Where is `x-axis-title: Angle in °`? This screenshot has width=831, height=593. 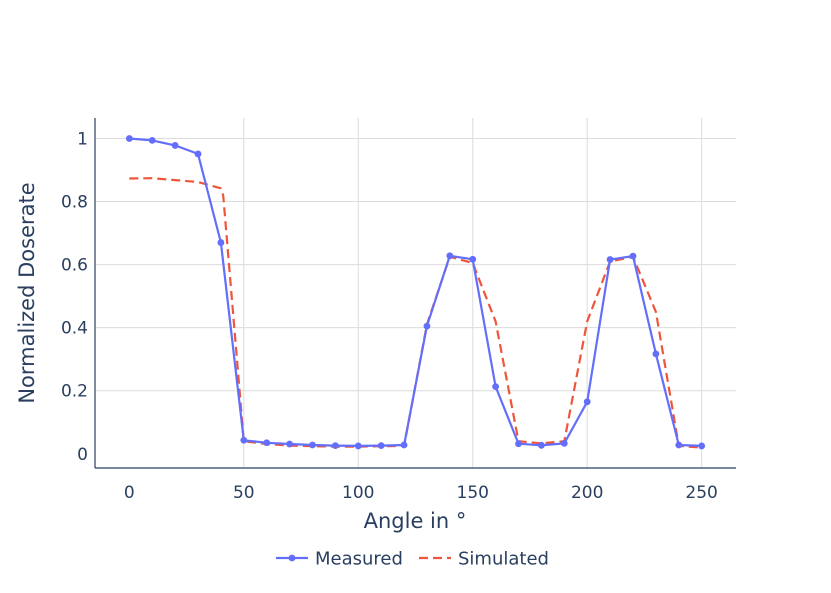
x-axis-title: Angle in ° is located at coordinates (415, 521).